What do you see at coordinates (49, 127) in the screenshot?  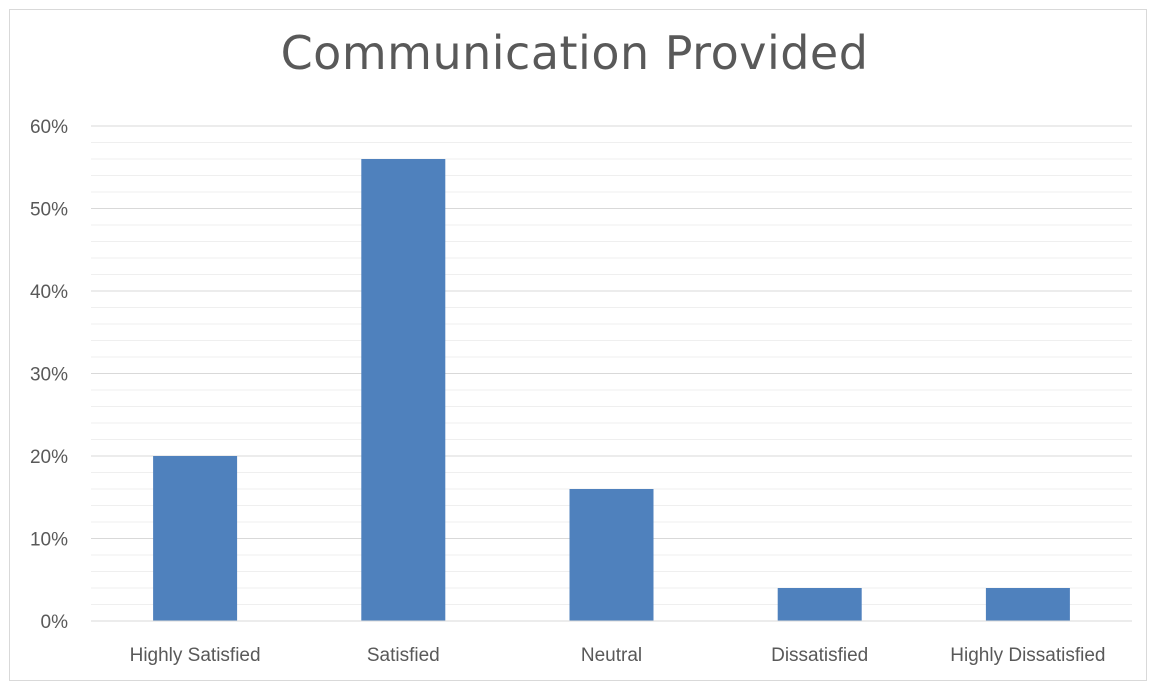 I see `y-tick-label: 60%` at bounding box center [49, 127].